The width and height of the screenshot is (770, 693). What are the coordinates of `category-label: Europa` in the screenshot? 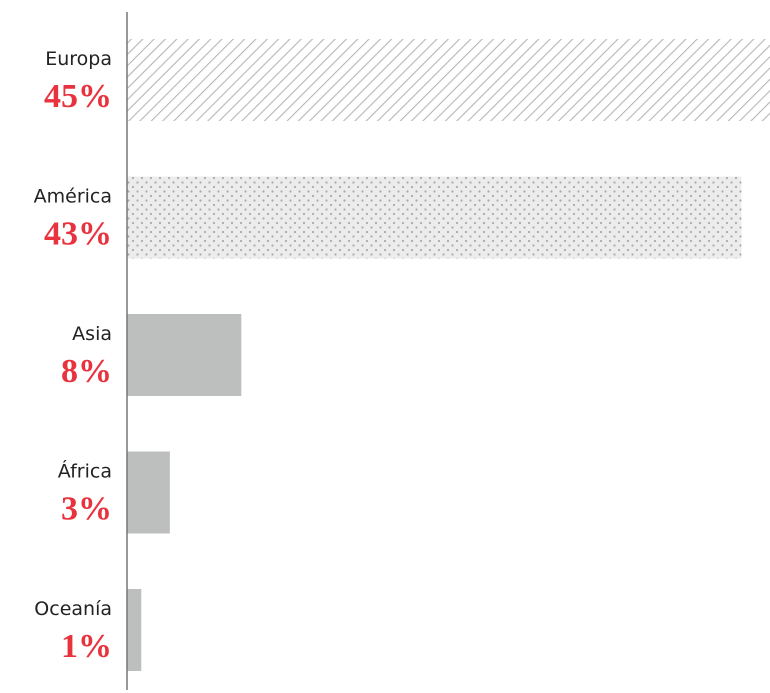 It's located at (78, 59).